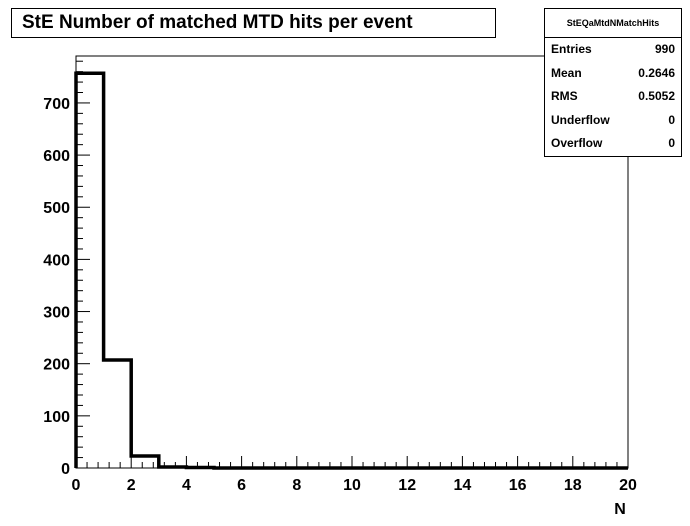 This screenshot has width=690, height=526. I want to click on stats-label: RMS, so click(564, 96).